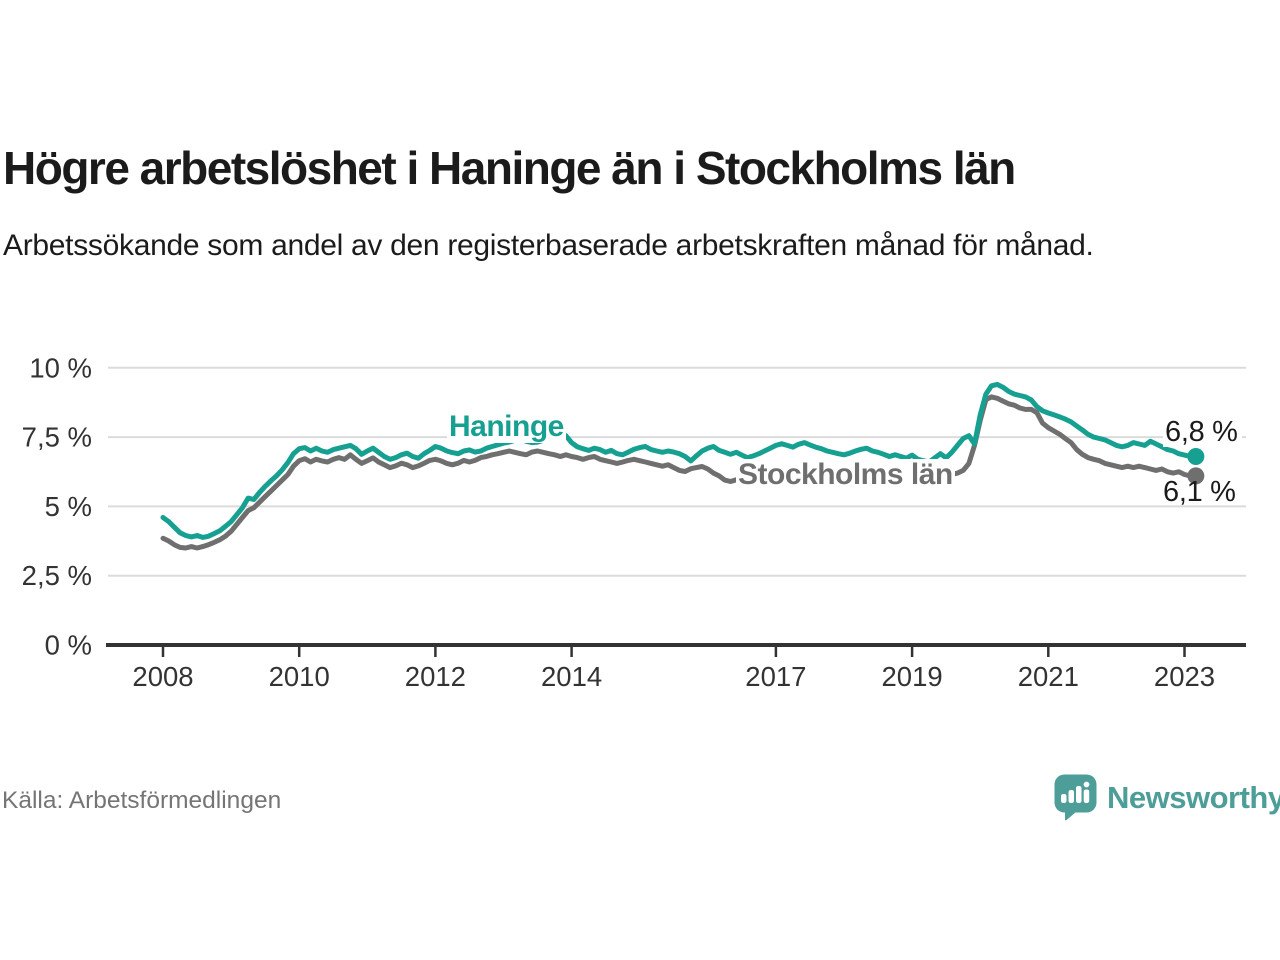 The height and width of the screenshot is (960, 1280). What do you see at coordinates (506, 426) in the screenshot?
I see `series-label-haninge: Haninge` at bounding box center [506, 426].